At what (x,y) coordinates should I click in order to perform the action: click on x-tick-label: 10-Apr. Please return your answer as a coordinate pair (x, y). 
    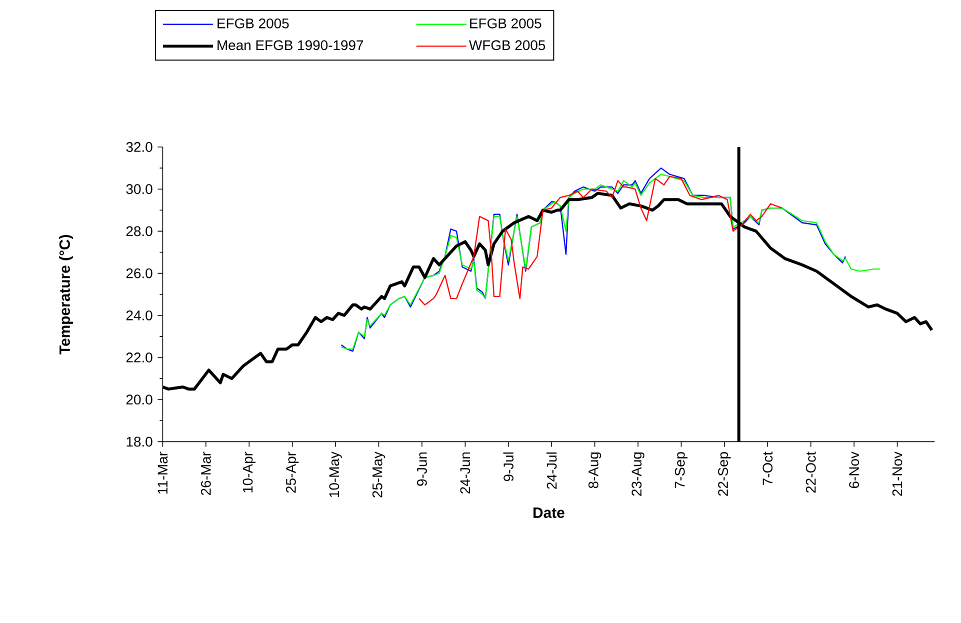
    Looking at the image, I should click on (249, 472).